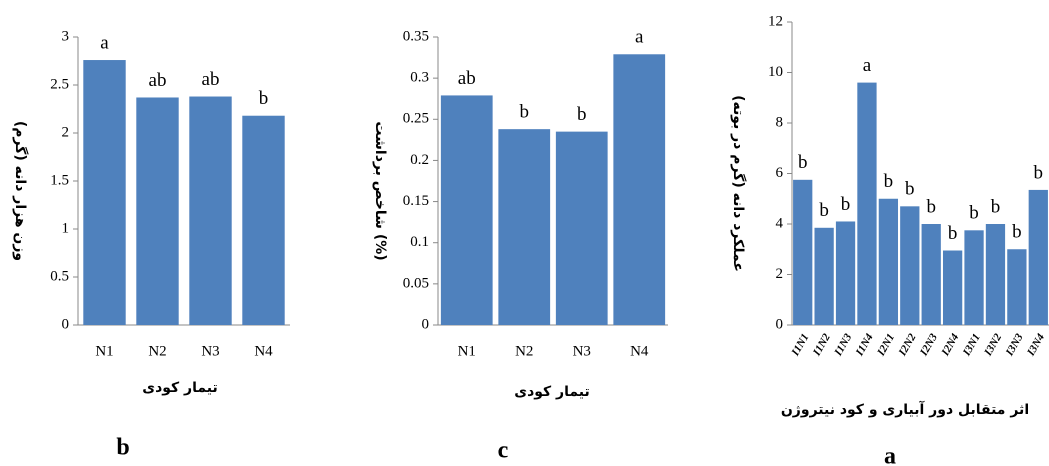  What do you see at coordinates (66, 36) in the screenshot?
I see `y-tick-label: 3` at bounding box center [66, 36].